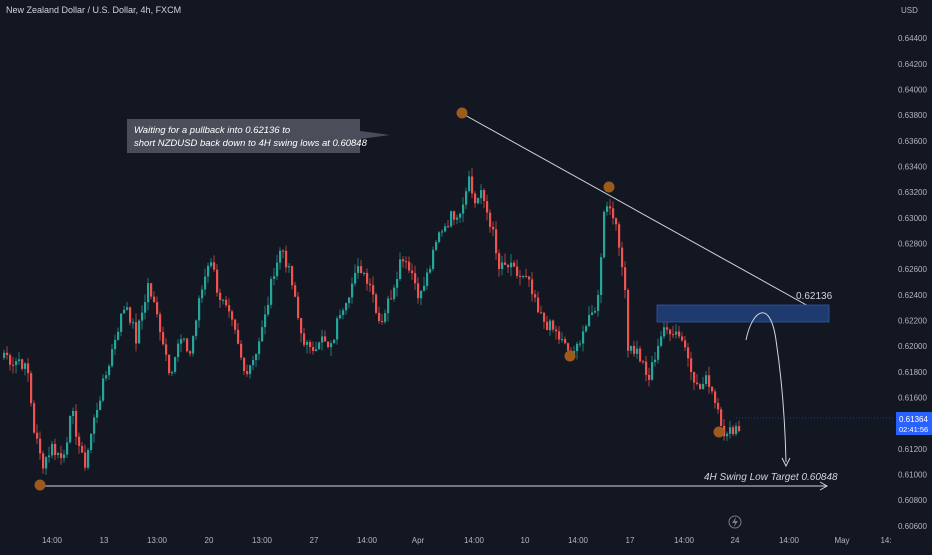 The width and height of the screenshot is (932, 555). What do you see at coordinates (841, 540) in the screenshot?
I see `x-tick-label: May` at bounding box center [841, 540].